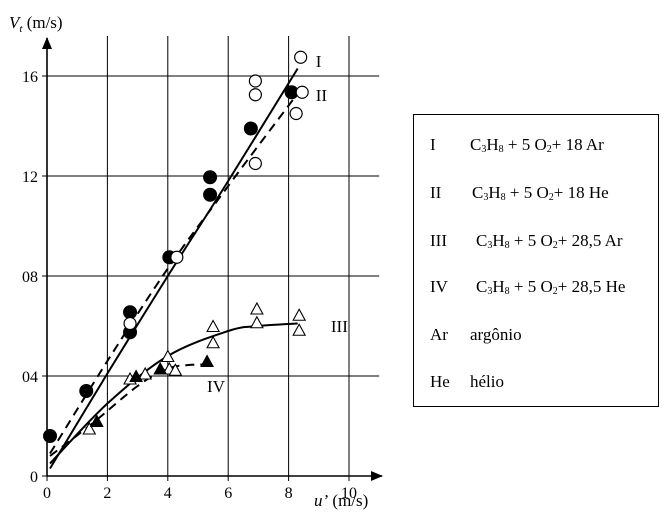  I want to click on y-tick-label: 0, so click(34, 477).